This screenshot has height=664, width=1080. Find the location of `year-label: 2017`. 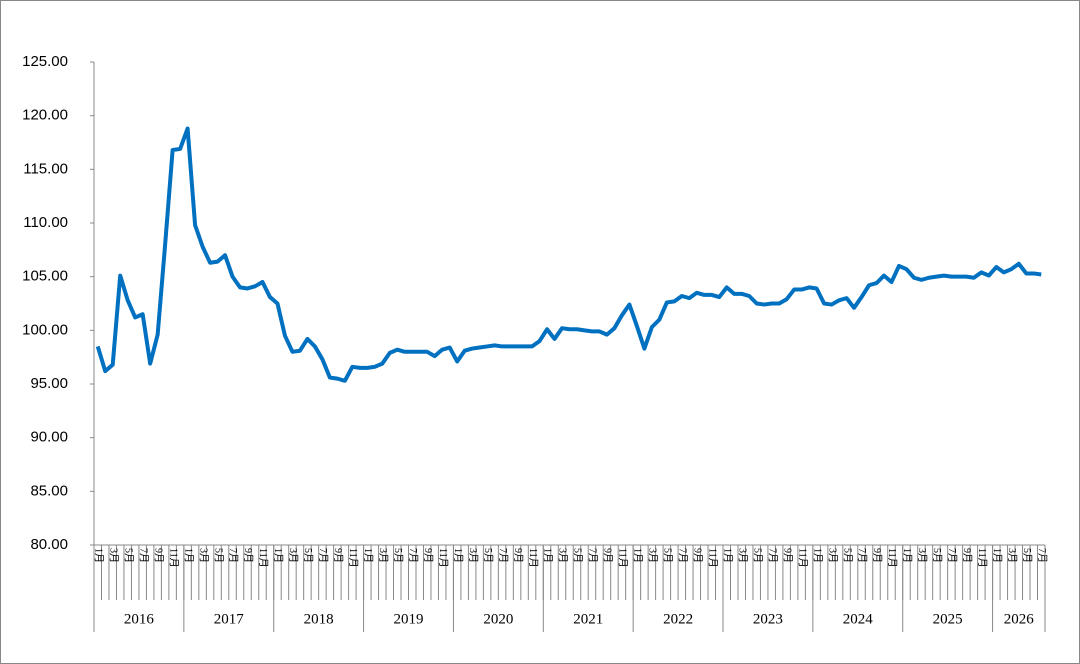

year-label: 2017 is located at coordinates (229, 619).